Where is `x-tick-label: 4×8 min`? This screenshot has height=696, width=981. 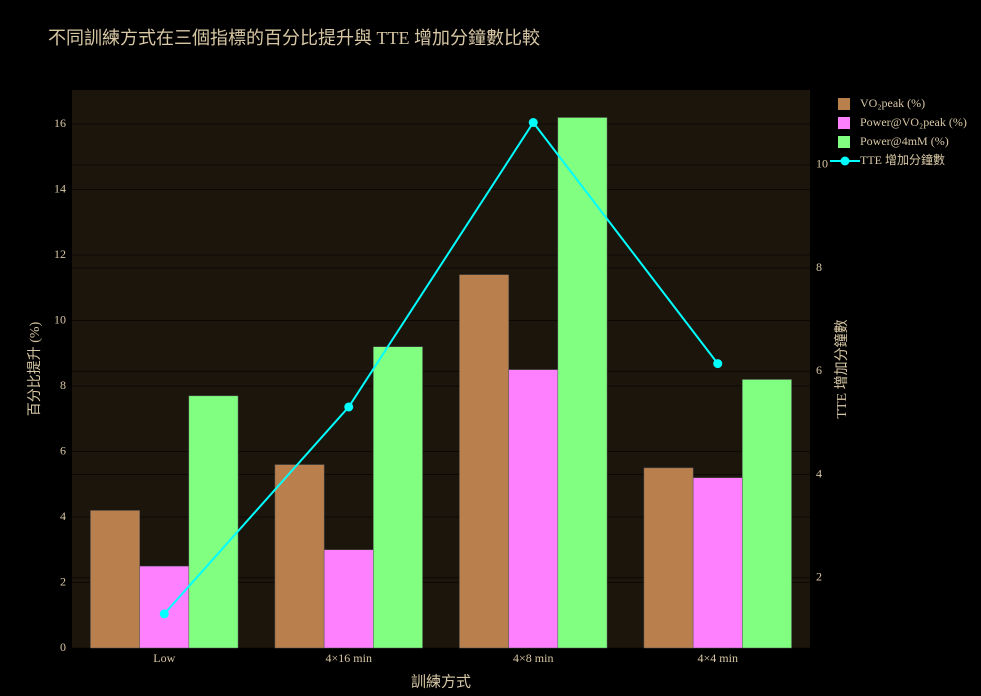 x-tick-label: 4×8 min is located at coordinates (533, 658).